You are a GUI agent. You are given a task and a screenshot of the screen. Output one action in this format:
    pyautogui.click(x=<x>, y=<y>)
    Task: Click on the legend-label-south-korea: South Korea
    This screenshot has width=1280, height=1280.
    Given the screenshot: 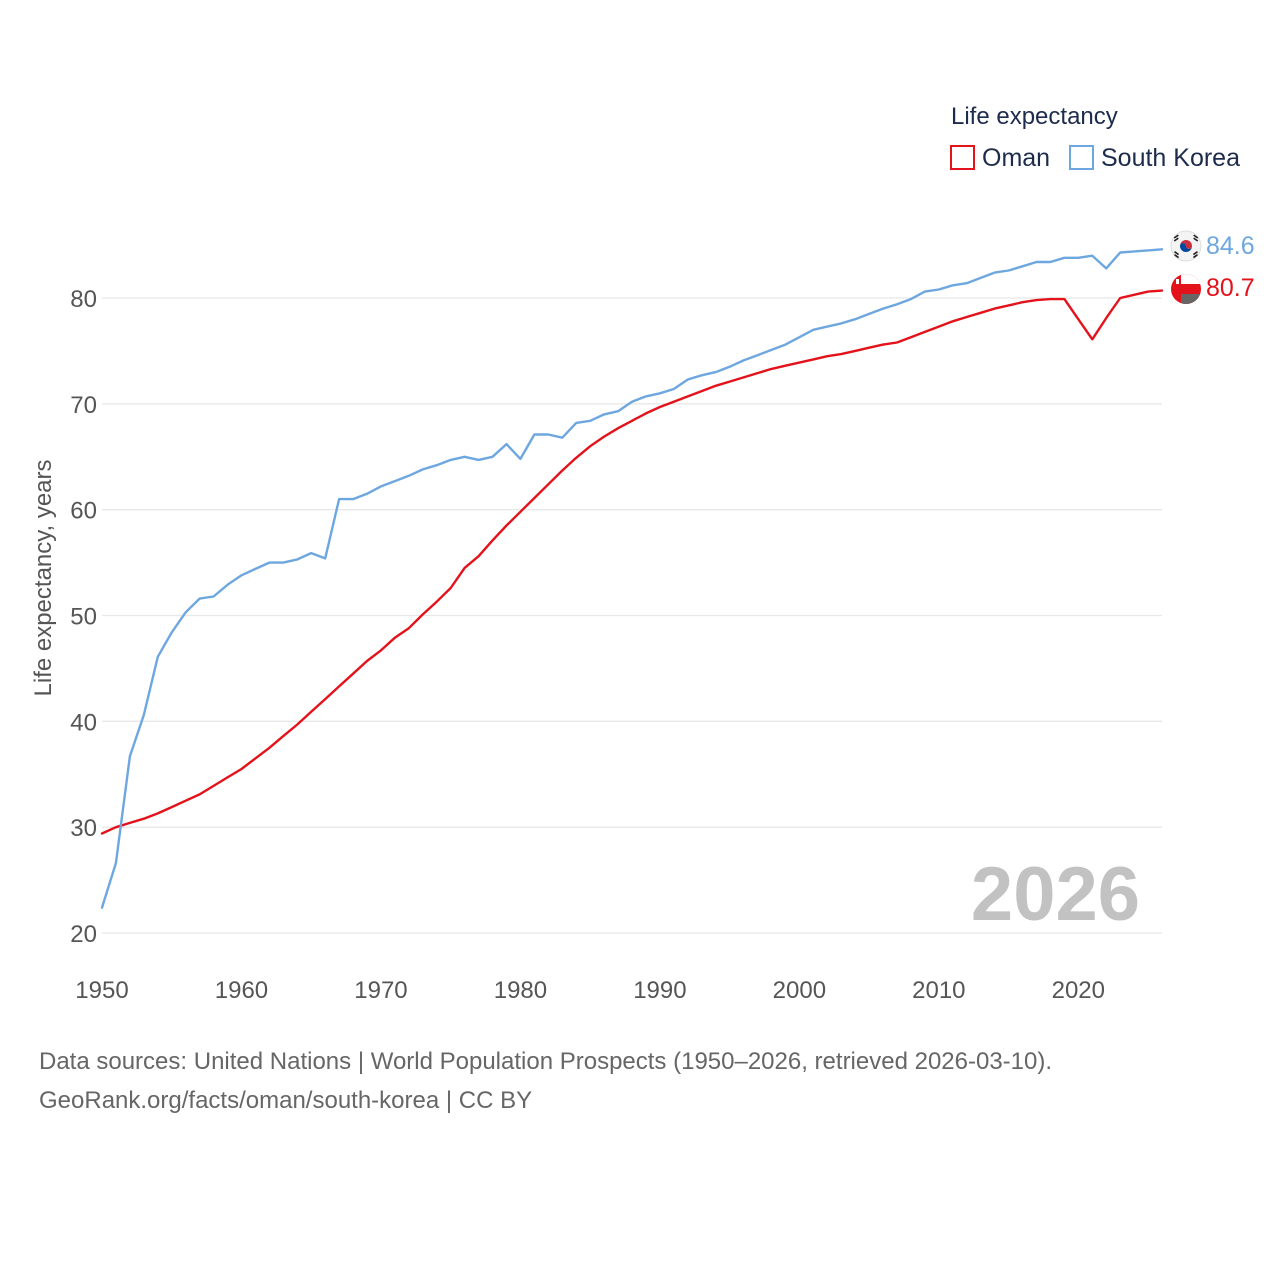 What is the action you would take?
    pyautogui.click(x=1170, y=158)
    